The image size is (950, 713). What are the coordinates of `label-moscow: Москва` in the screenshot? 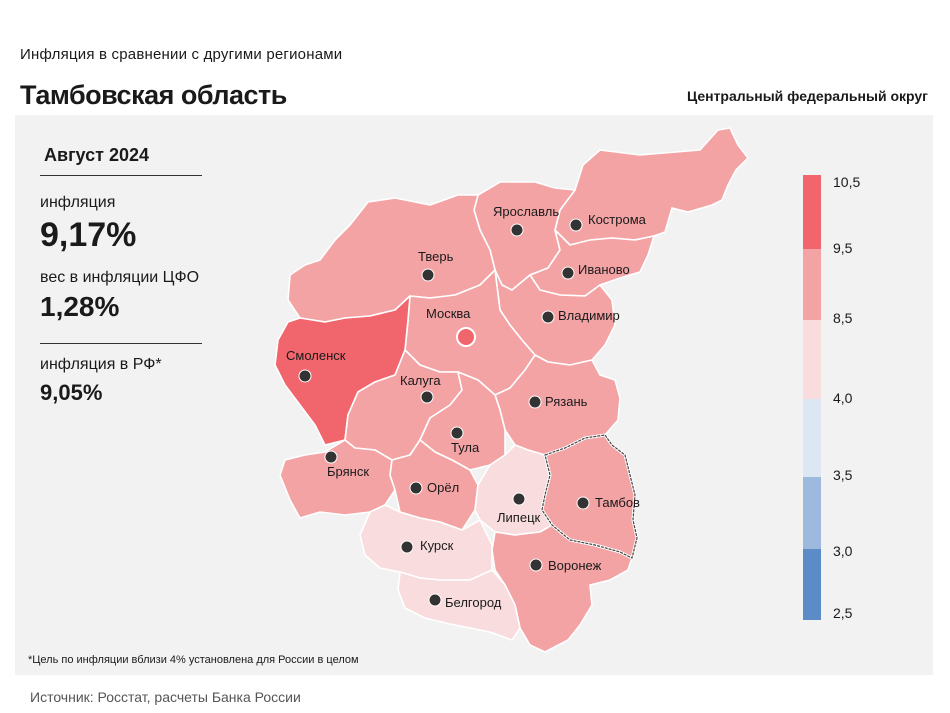 It's located at (448, 313).